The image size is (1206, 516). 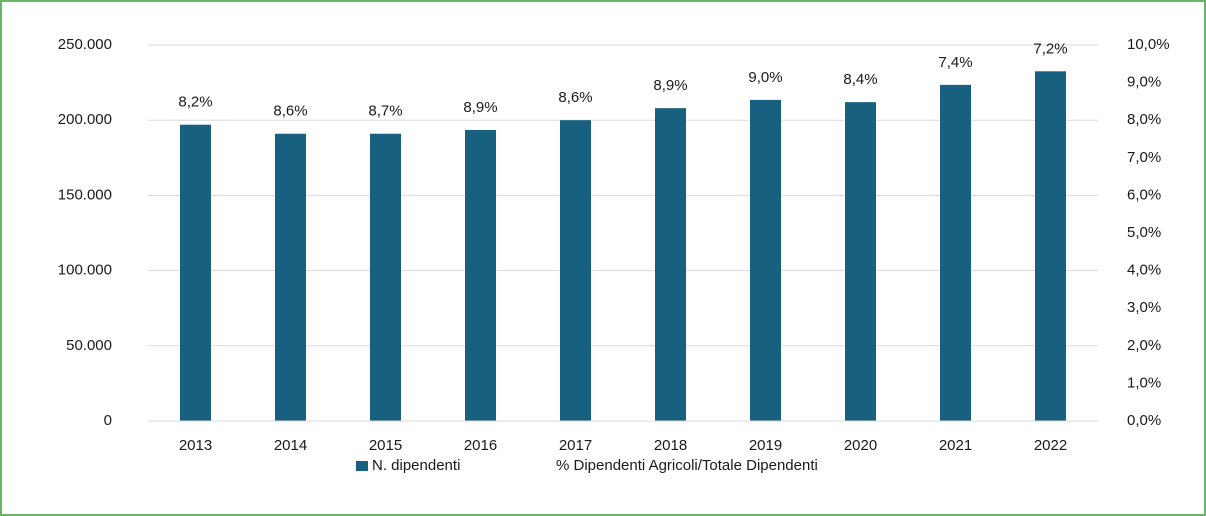 I want to click on data-label: 8,4%, so click(x=860, y=79).